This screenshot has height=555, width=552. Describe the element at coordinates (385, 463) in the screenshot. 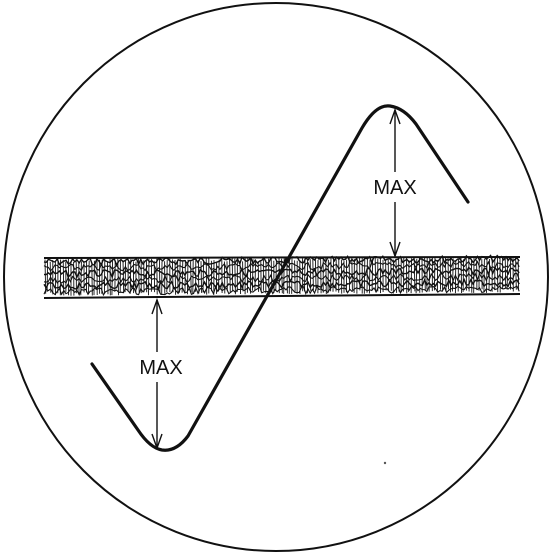

I see `screen-speck` at that location.